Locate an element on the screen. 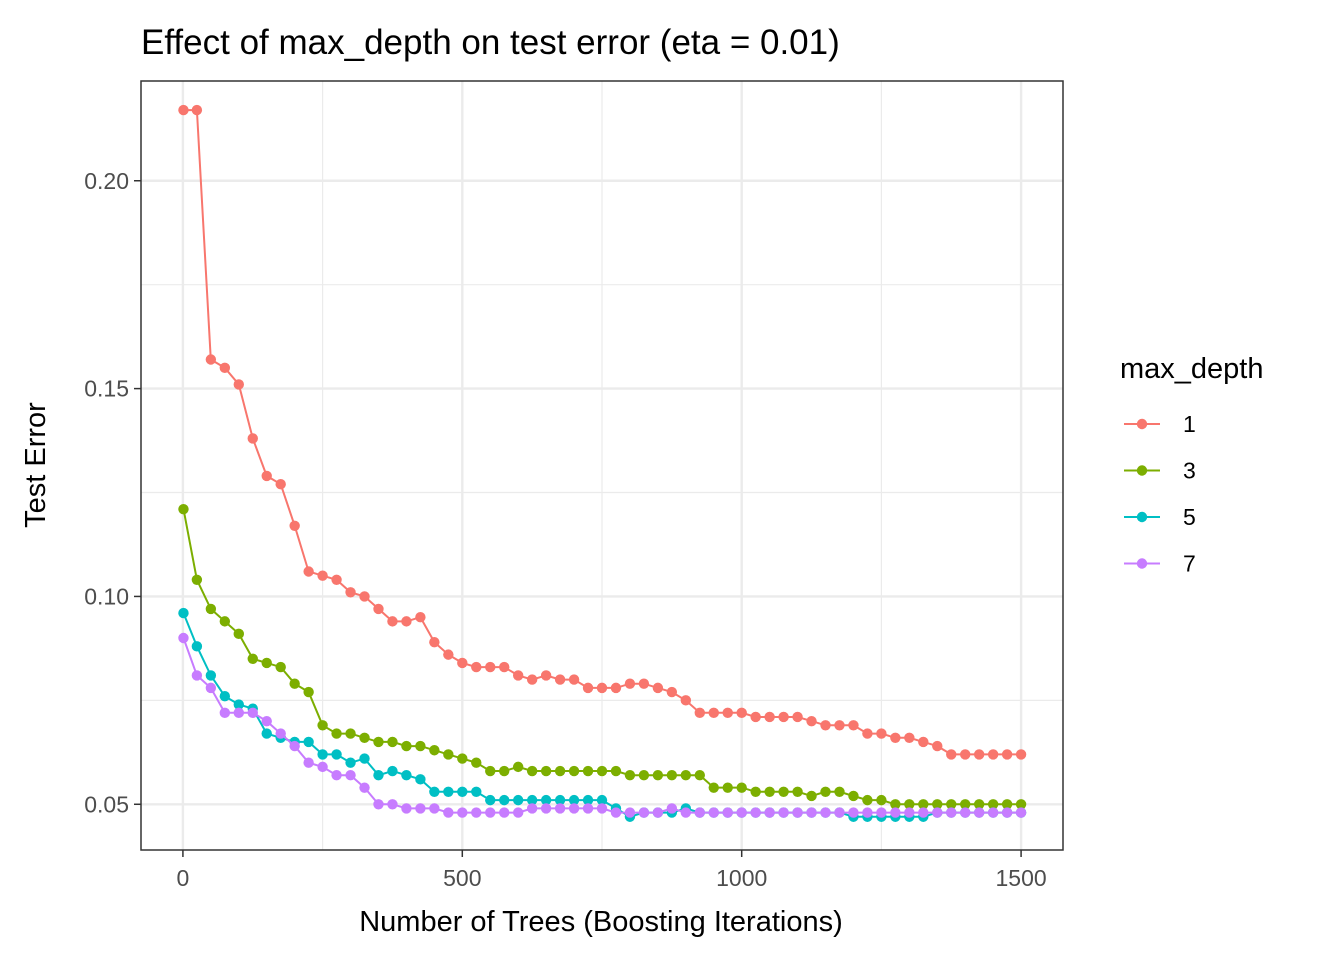 This screenshot has height=960, width=1344. x-tick-label: 0 is located at coordinates (183, 878).